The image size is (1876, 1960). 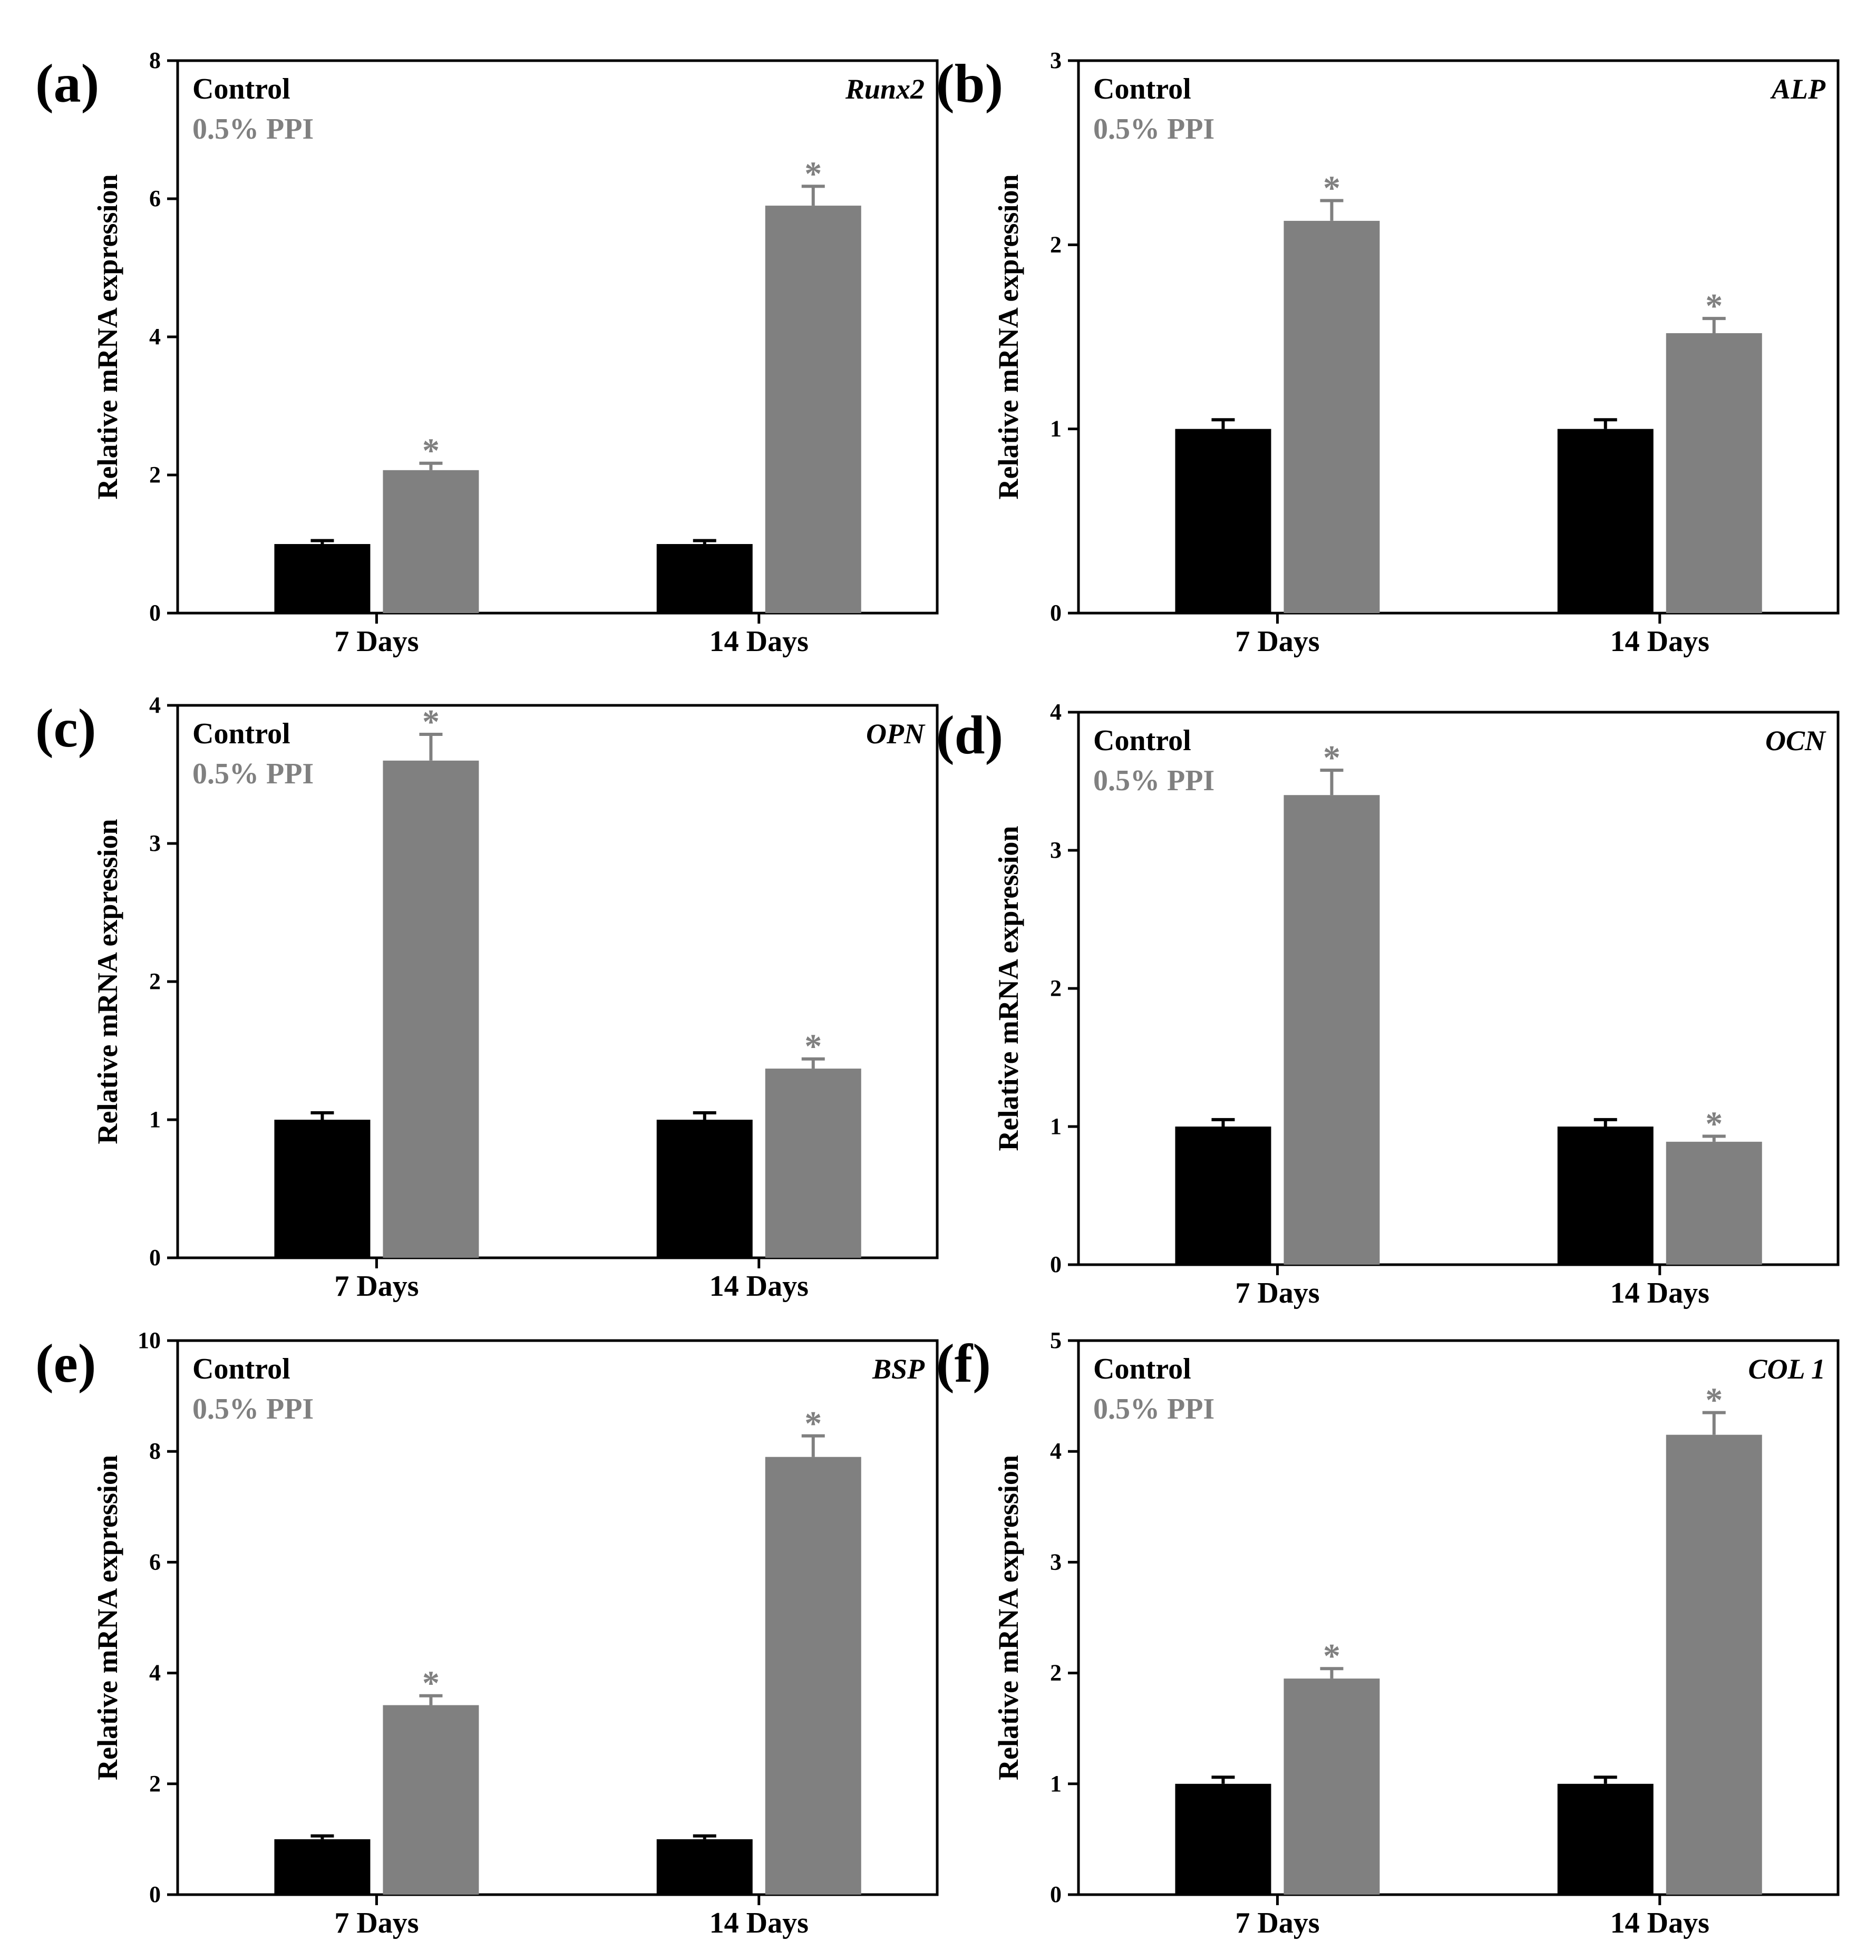 I want to click on gene-title: ALP, so click(x=1798, y=89).